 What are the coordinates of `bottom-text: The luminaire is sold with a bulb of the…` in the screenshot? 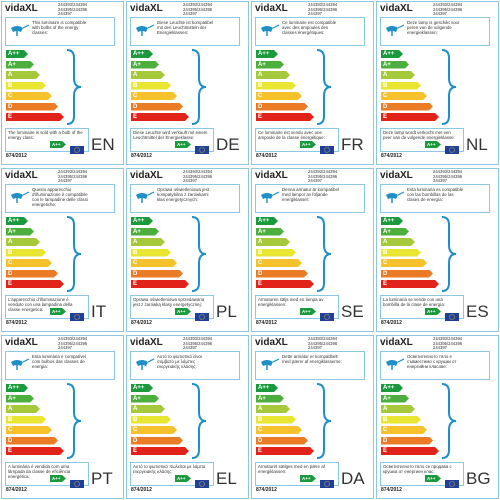 It's located at (45, 135).